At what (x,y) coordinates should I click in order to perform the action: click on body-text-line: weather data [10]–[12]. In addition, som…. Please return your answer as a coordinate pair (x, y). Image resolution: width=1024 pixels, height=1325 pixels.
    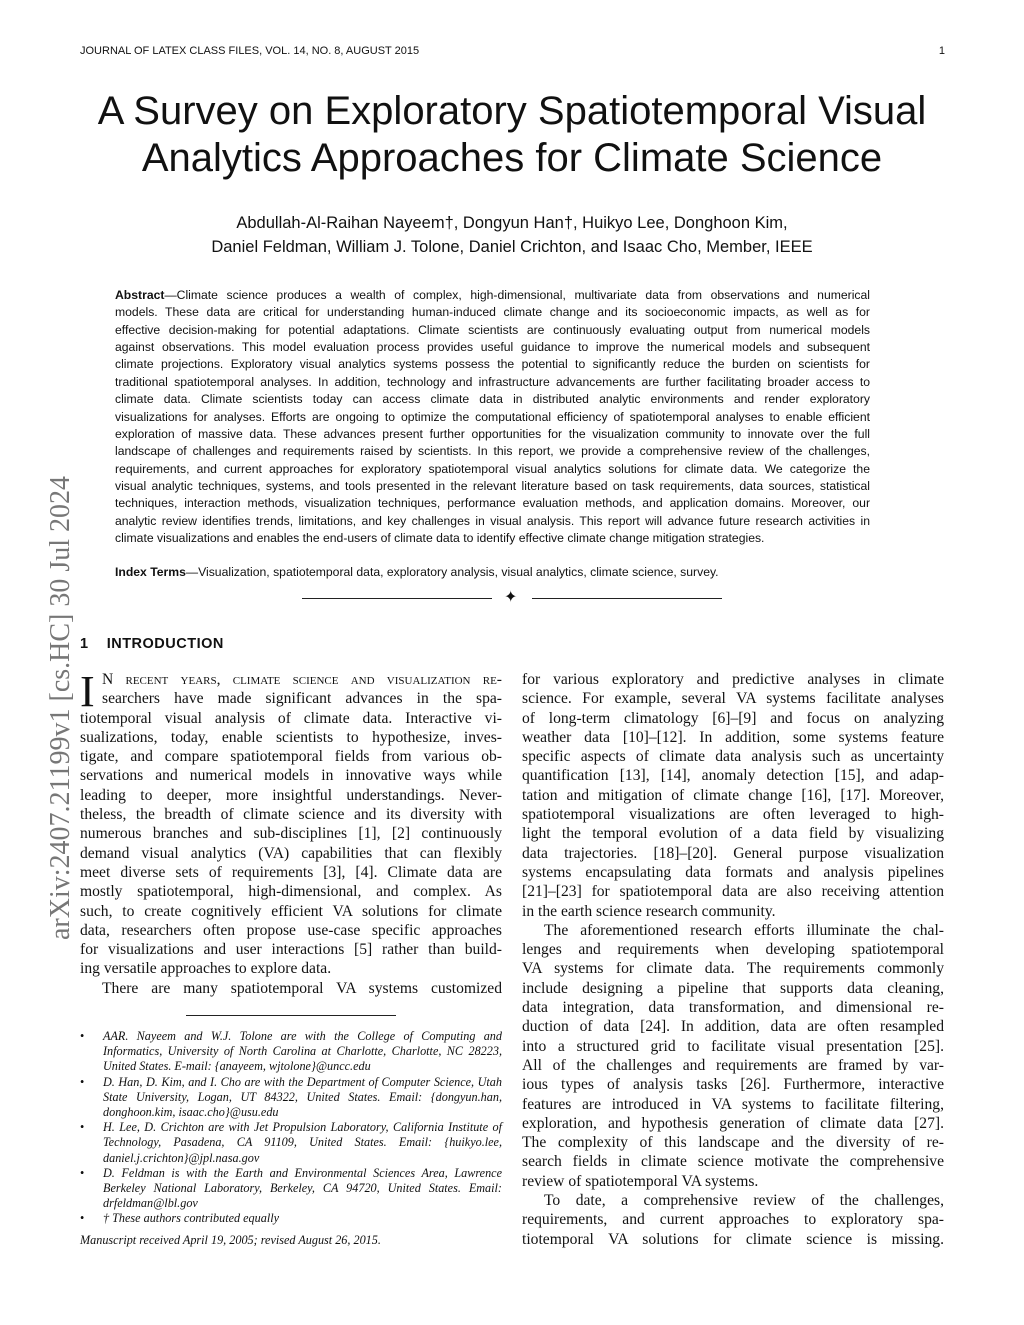
    Looking at the image, I should click on (733, 737).